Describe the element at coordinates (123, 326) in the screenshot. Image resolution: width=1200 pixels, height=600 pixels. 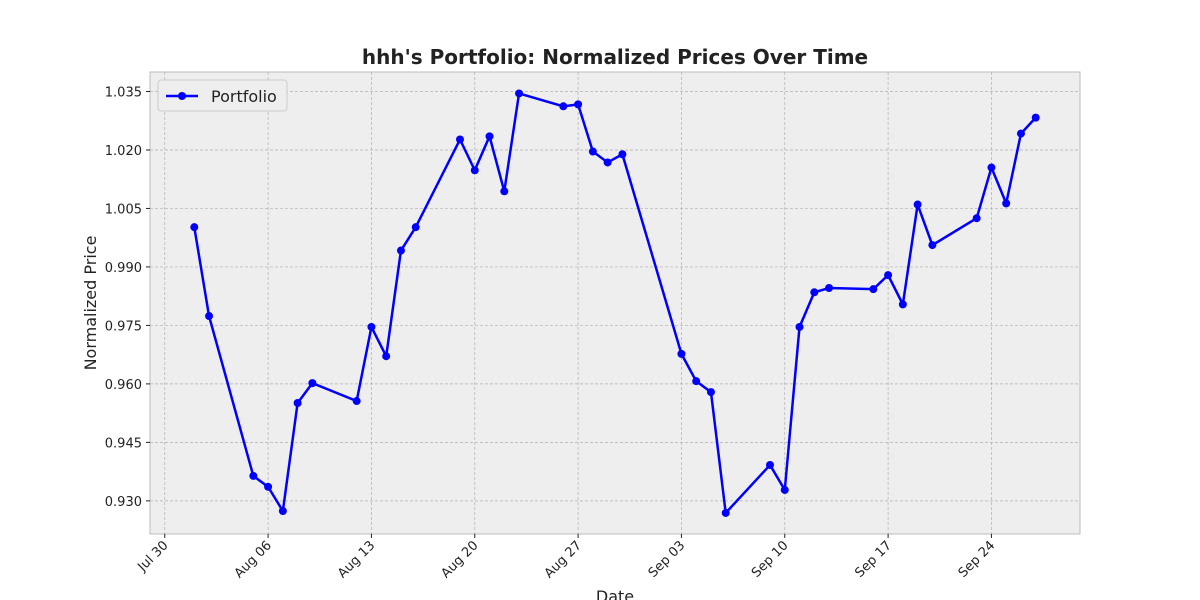
I see `y-tick-label: 0.975` at that location.